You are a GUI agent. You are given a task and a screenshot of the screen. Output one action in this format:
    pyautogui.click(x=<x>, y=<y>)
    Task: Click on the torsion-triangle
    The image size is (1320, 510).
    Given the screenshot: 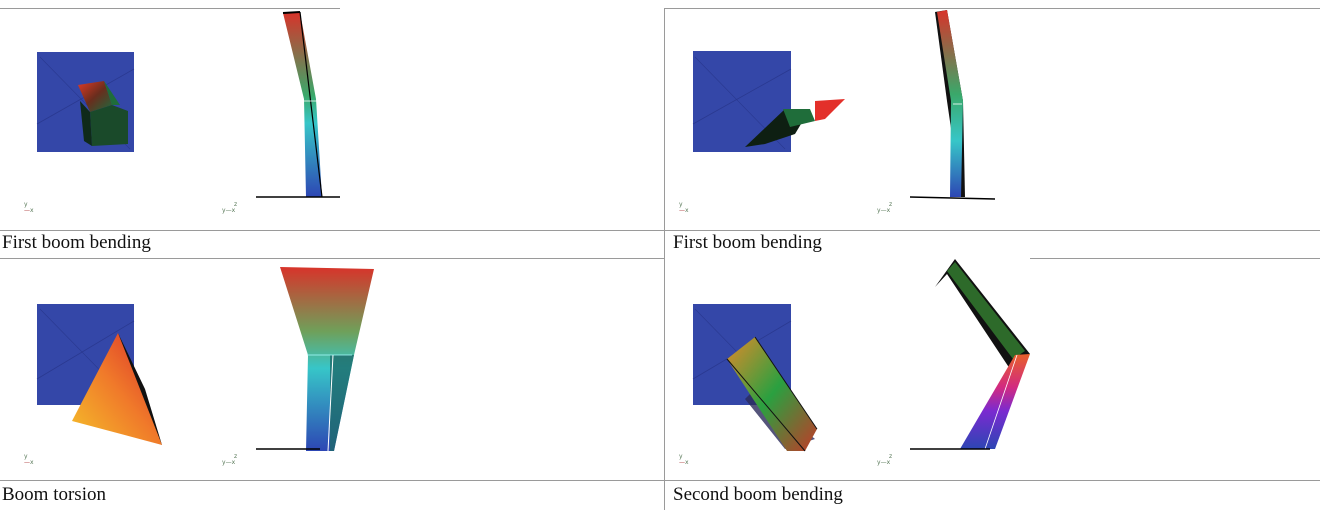 What is the action you would take?
    pyautogui.click(x=117, y=389)
    